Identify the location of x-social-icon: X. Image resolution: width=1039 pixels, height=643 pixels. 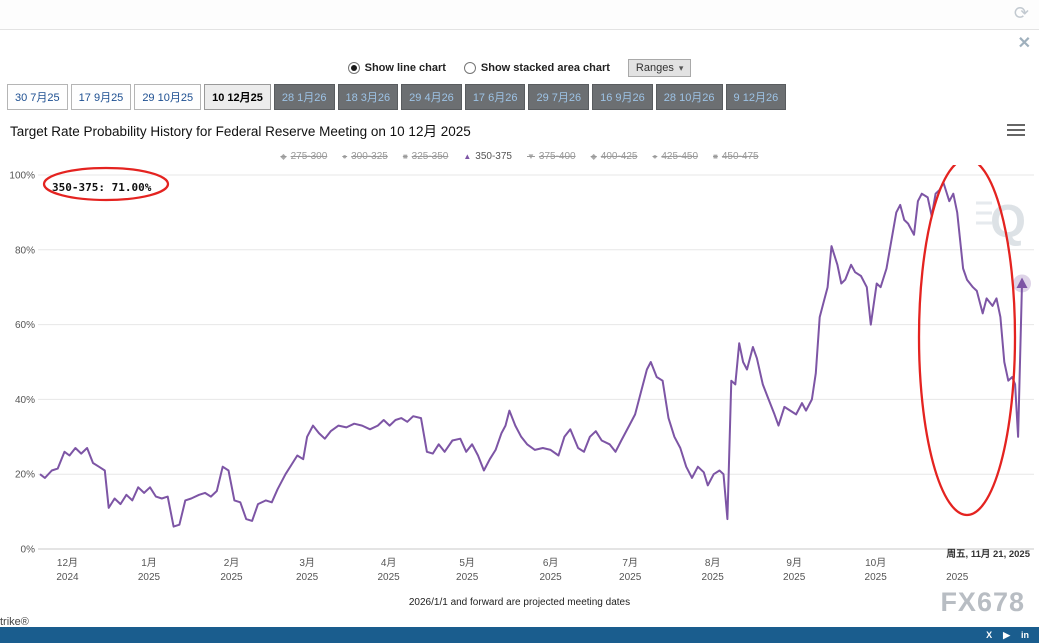
(989, 634).